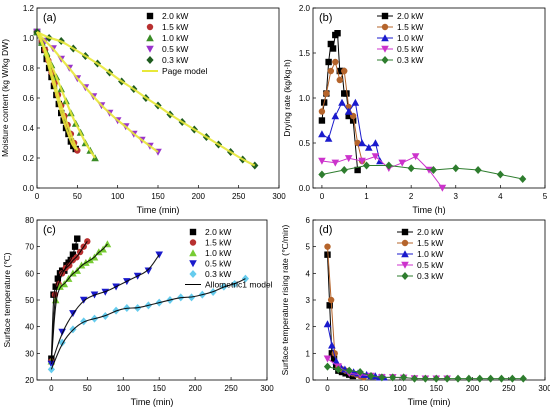 This screenshot has height=415, width=550. I want to click on x-tick-label: 4, so click(500, 196).